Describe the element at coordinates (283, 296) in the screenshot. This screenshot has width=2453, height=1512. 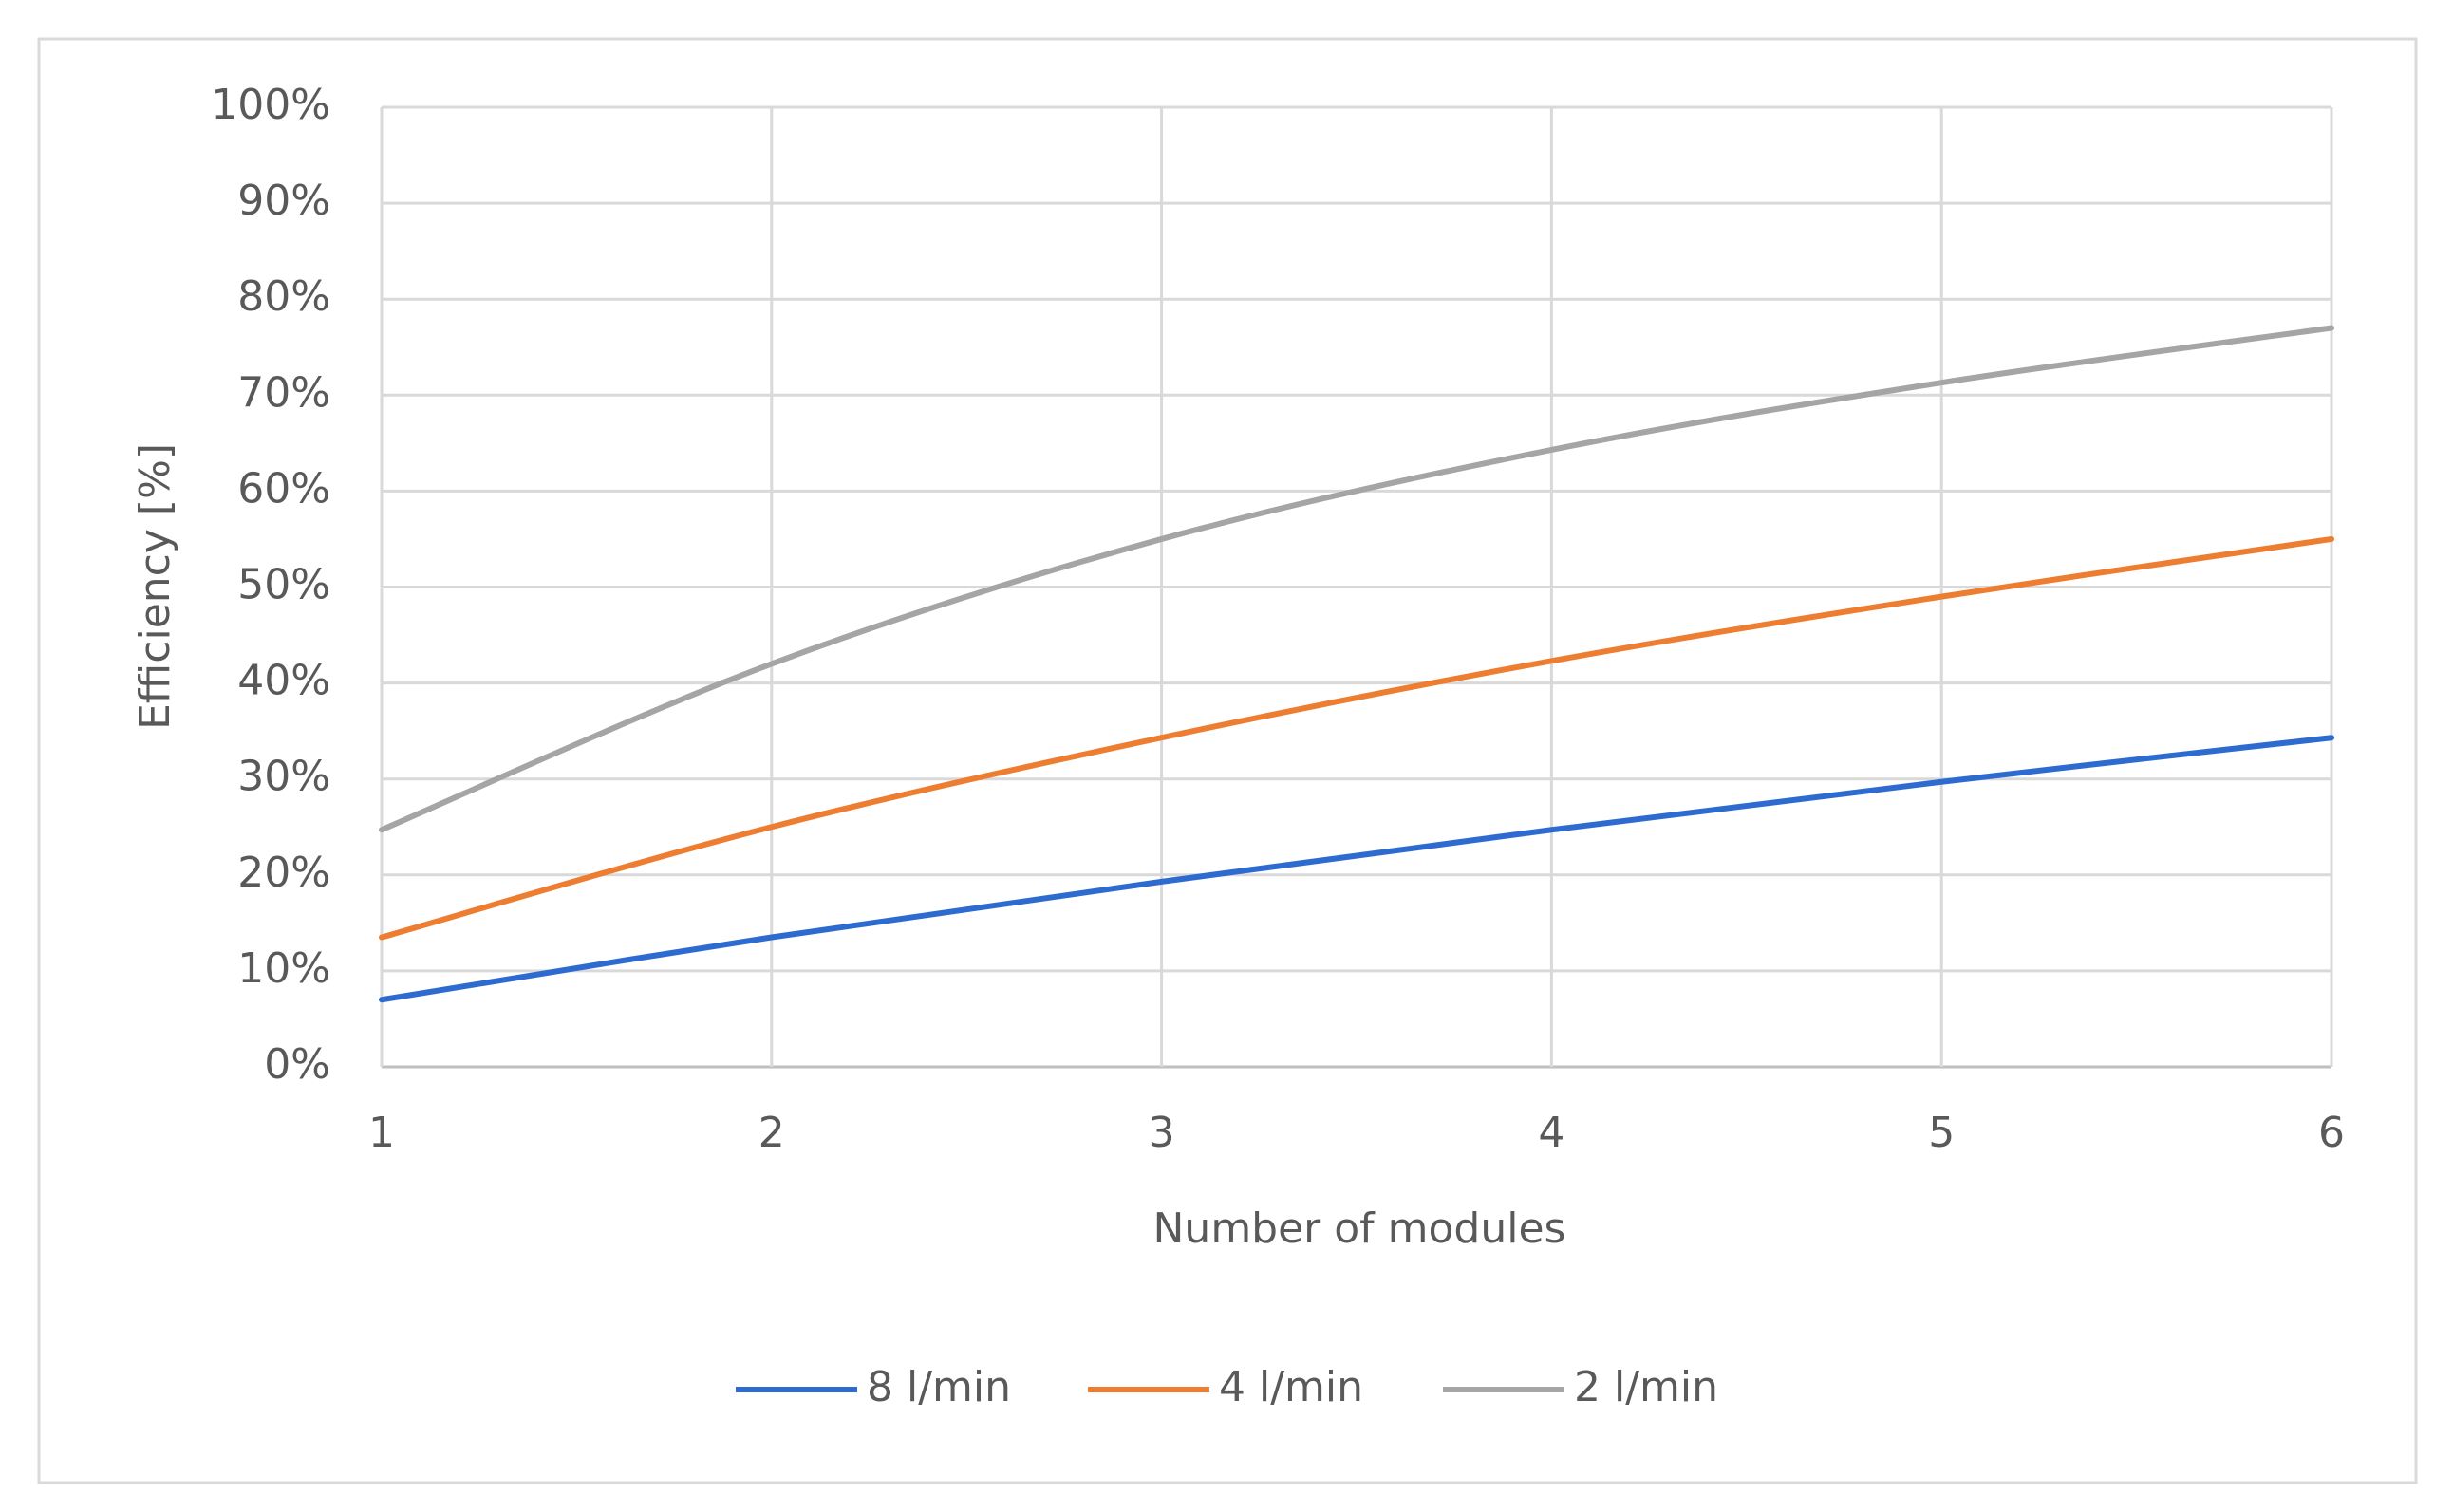
I see `y-tick-label: 80%` at that location.